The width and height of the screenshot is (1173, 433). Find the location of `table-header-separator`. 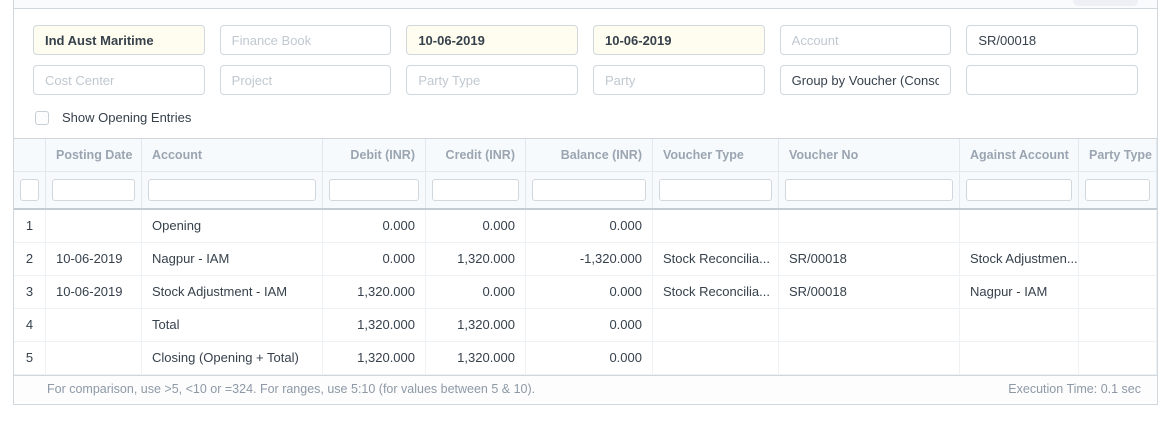

table-header-separator is located at coordinates (585, 209).